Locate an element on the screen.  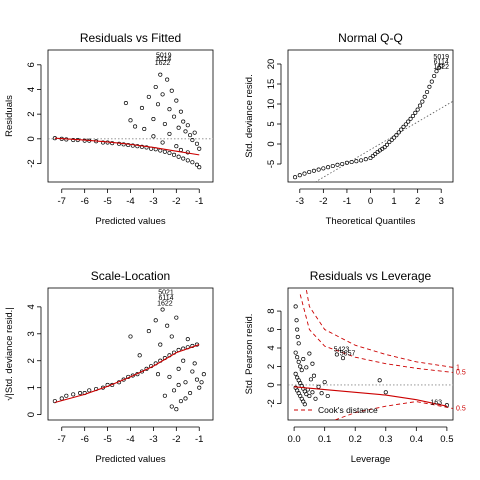
y-tick-label: 20 is located at coordinates (271, 64).